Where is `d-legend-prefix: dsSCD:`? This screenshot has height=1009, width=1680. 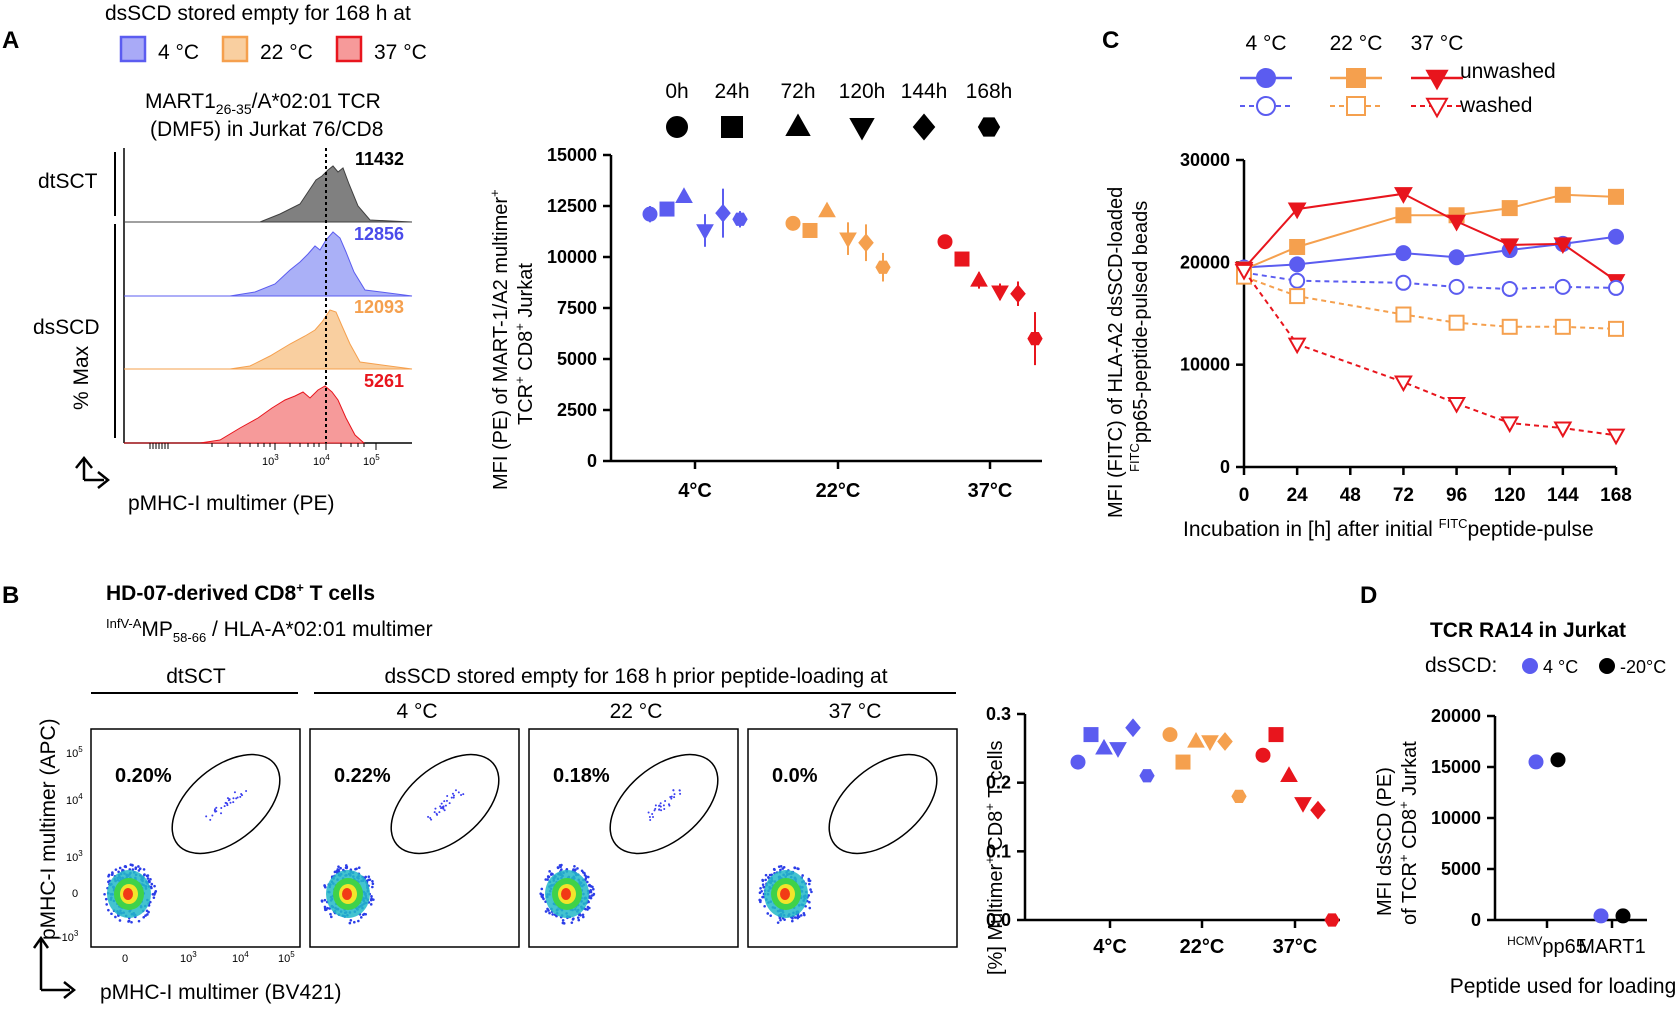 d-legend-prefix: dsSCD: is located at coordinates (1461, 665).